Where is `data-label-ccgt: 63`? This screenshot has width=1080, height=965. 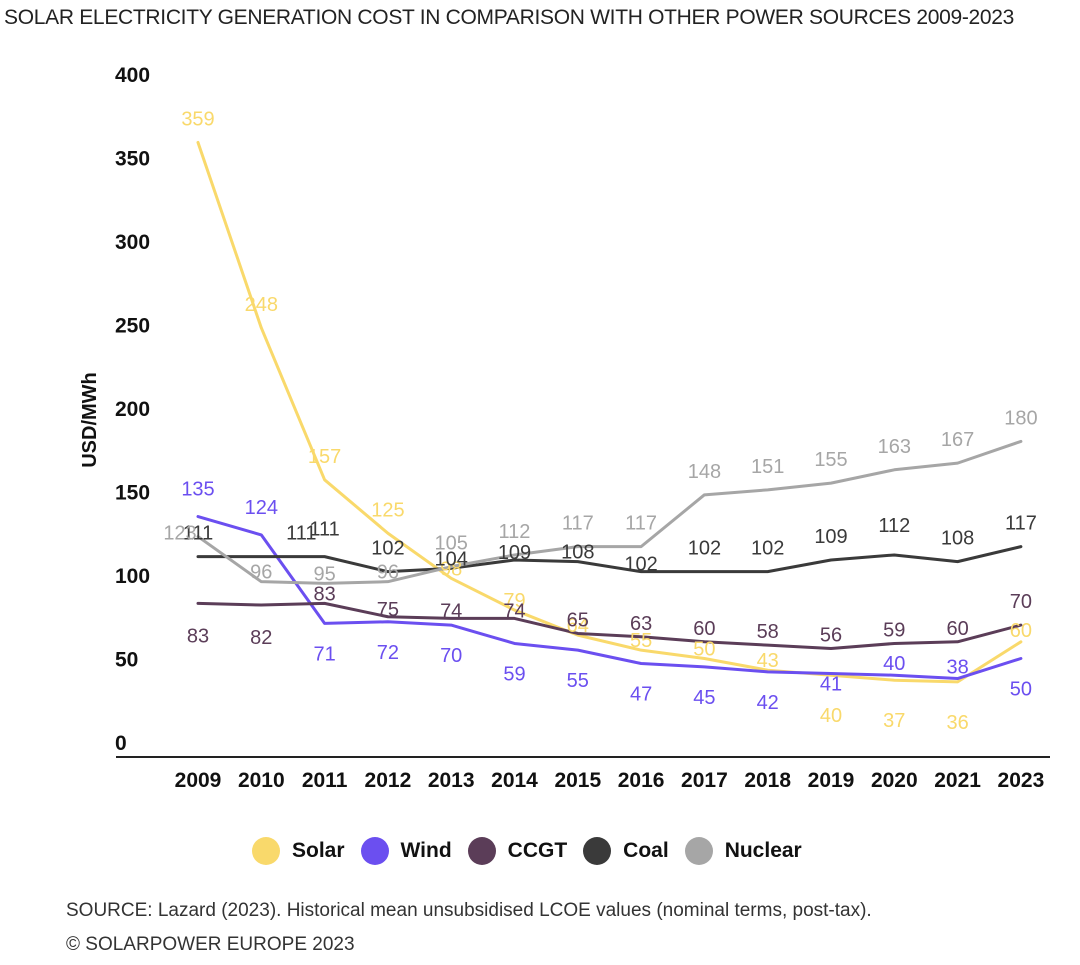 data-label-ccgt: 63 is located at coordinates (641, 624).